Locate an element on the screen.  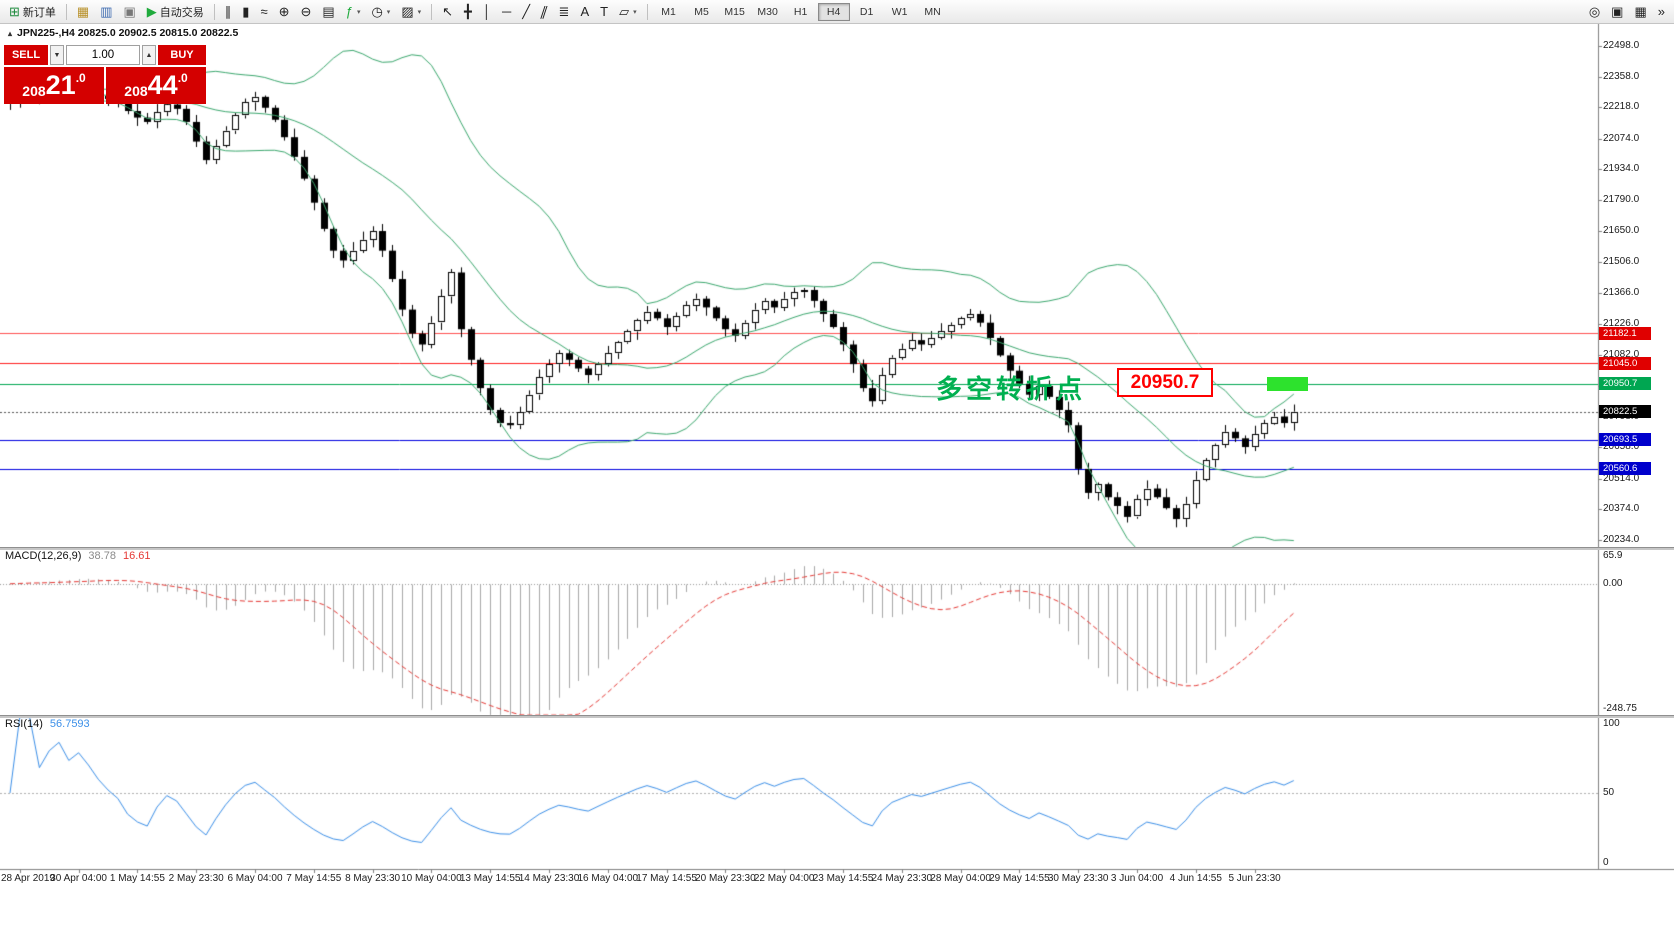
timeframe-button-m30: M30 is located at coordinates (767, 11).